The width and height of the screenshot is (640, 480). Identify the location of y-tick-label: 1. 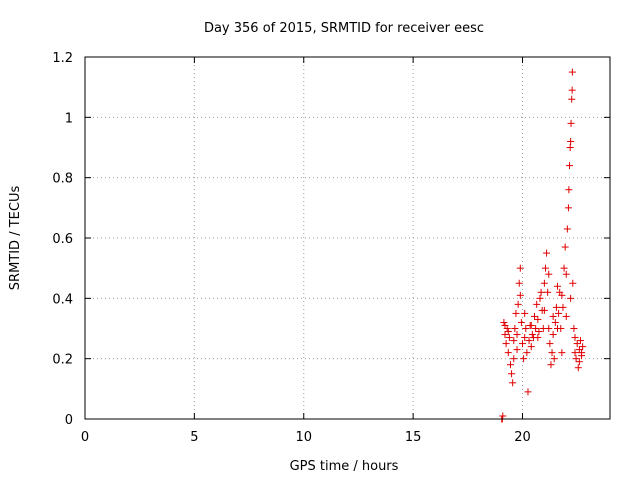
(69, 118).